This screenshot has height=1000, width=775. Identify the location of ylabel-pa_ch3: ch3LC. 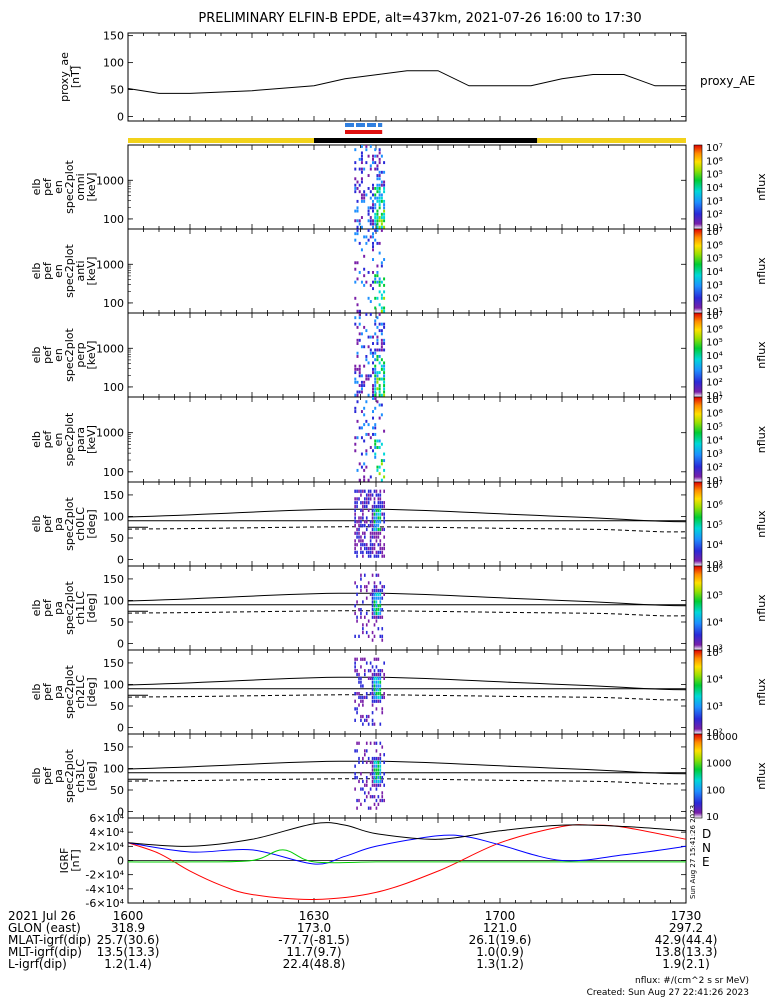
(80, 776).